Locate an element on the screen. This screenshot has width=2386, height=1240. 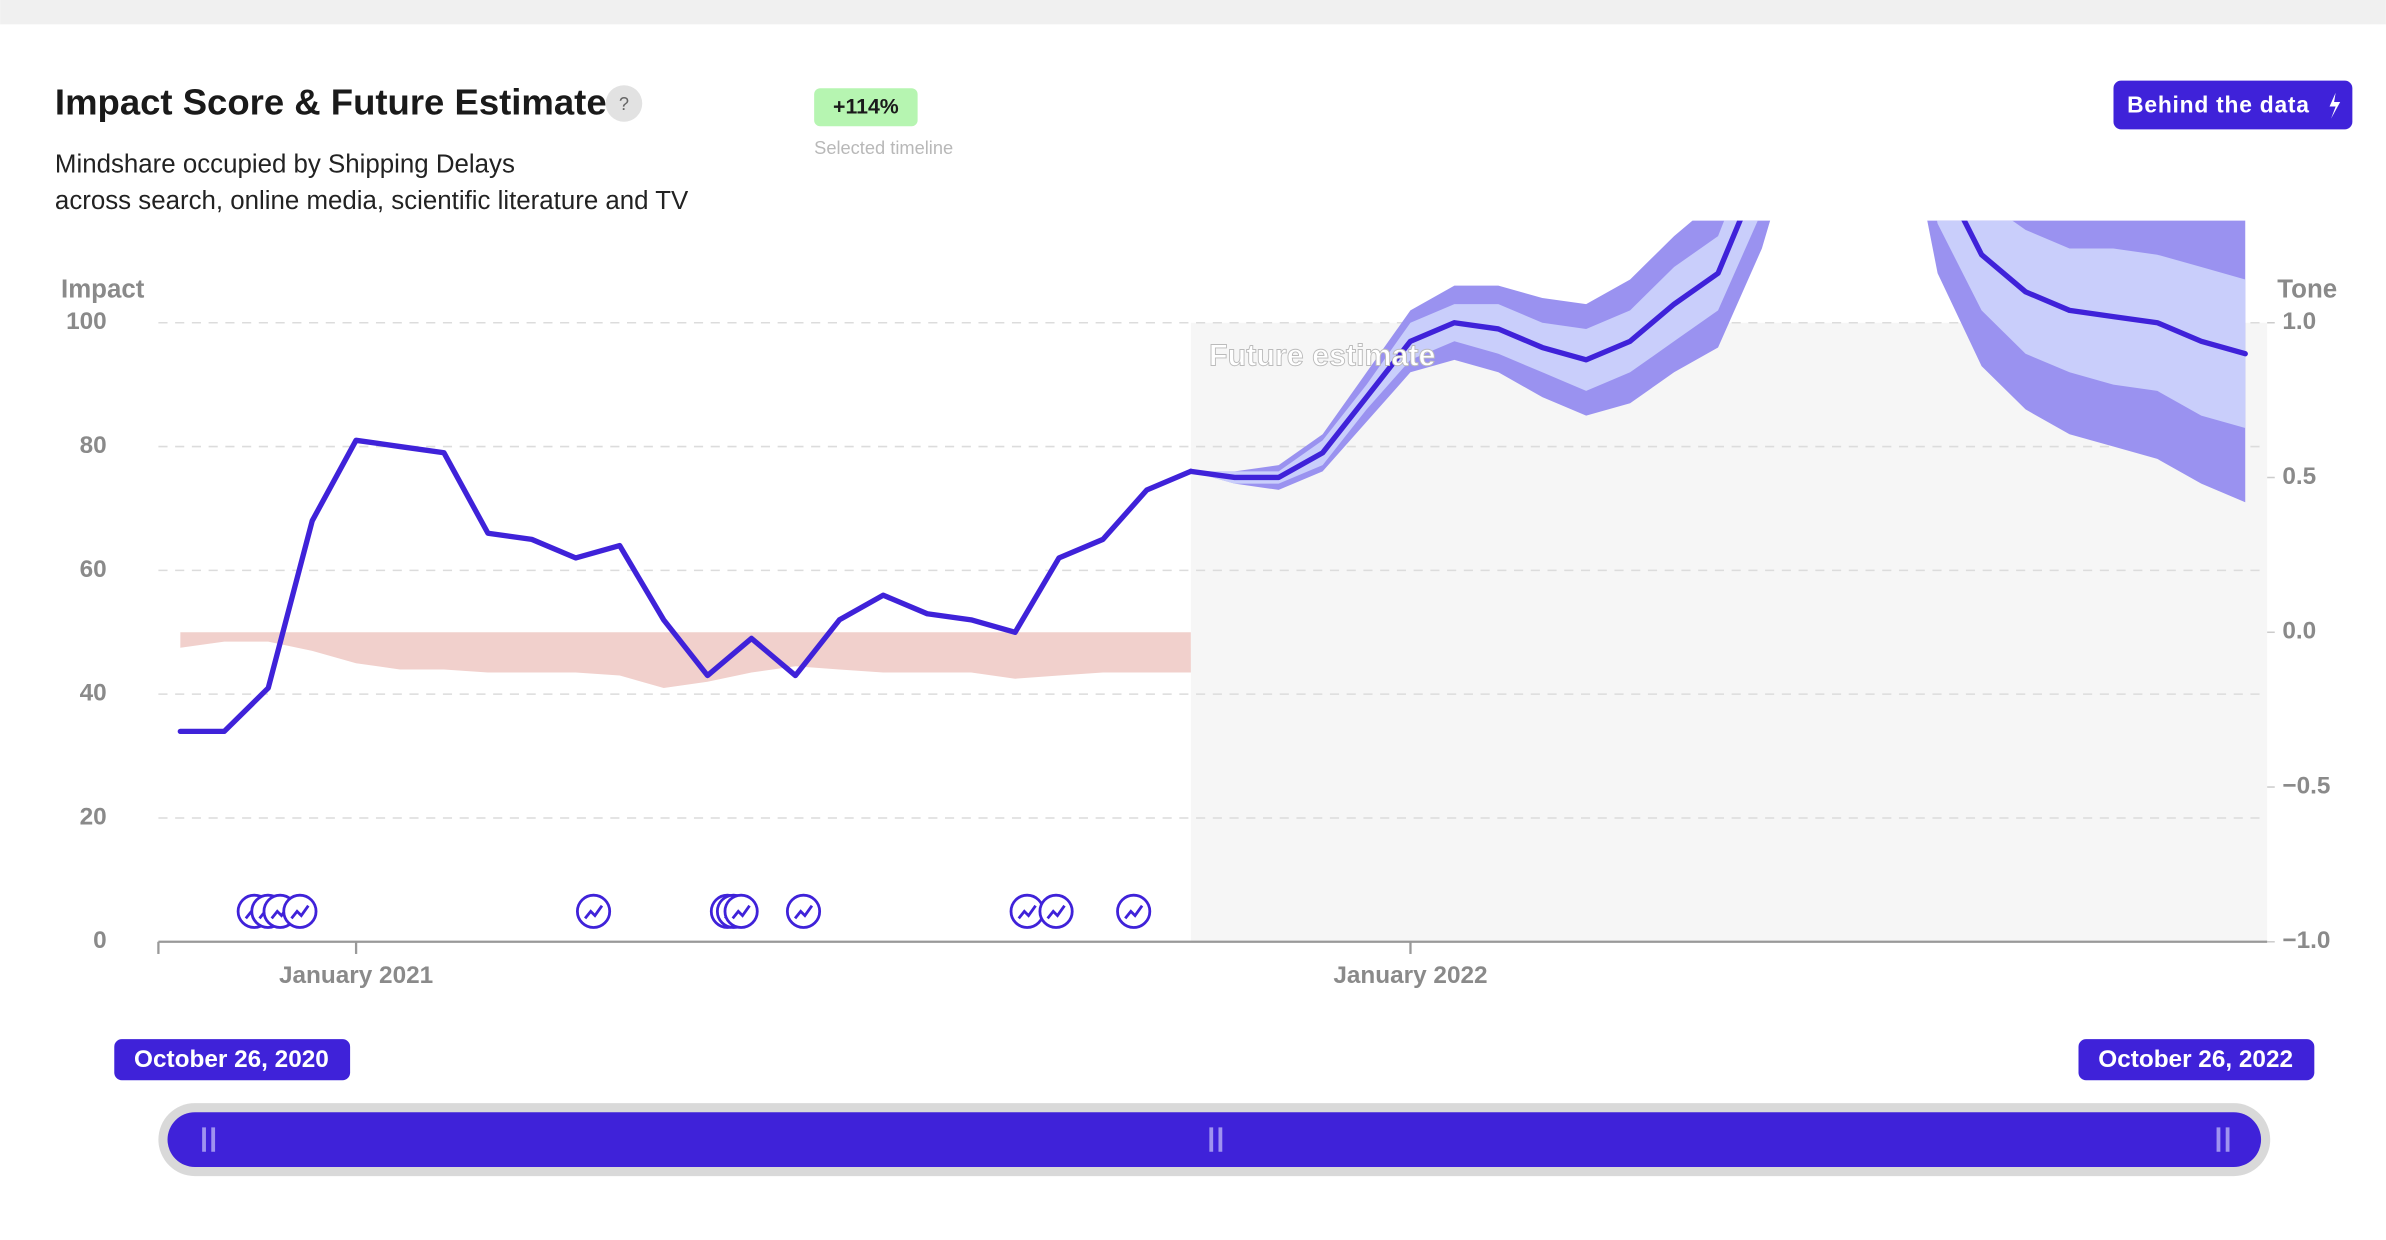
change-value: +114% is located at coordinates (866, 107).